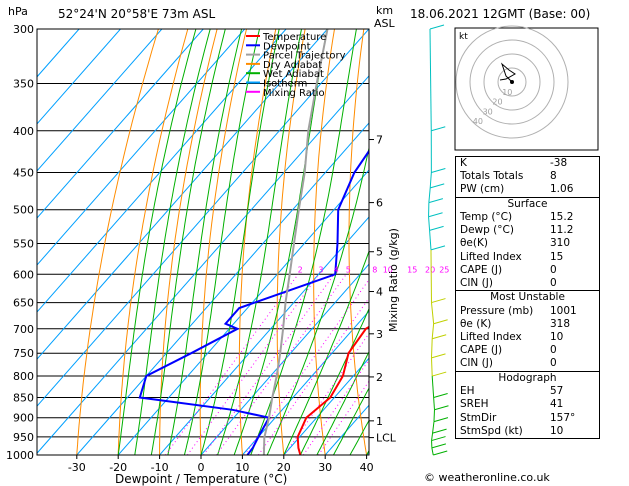 This screenshot has width=629, height=486. What do you see at coordinates (487, 230) in the screenshot?
I see `index-label: Dewp (°C)` at bounding box center [487, 230].